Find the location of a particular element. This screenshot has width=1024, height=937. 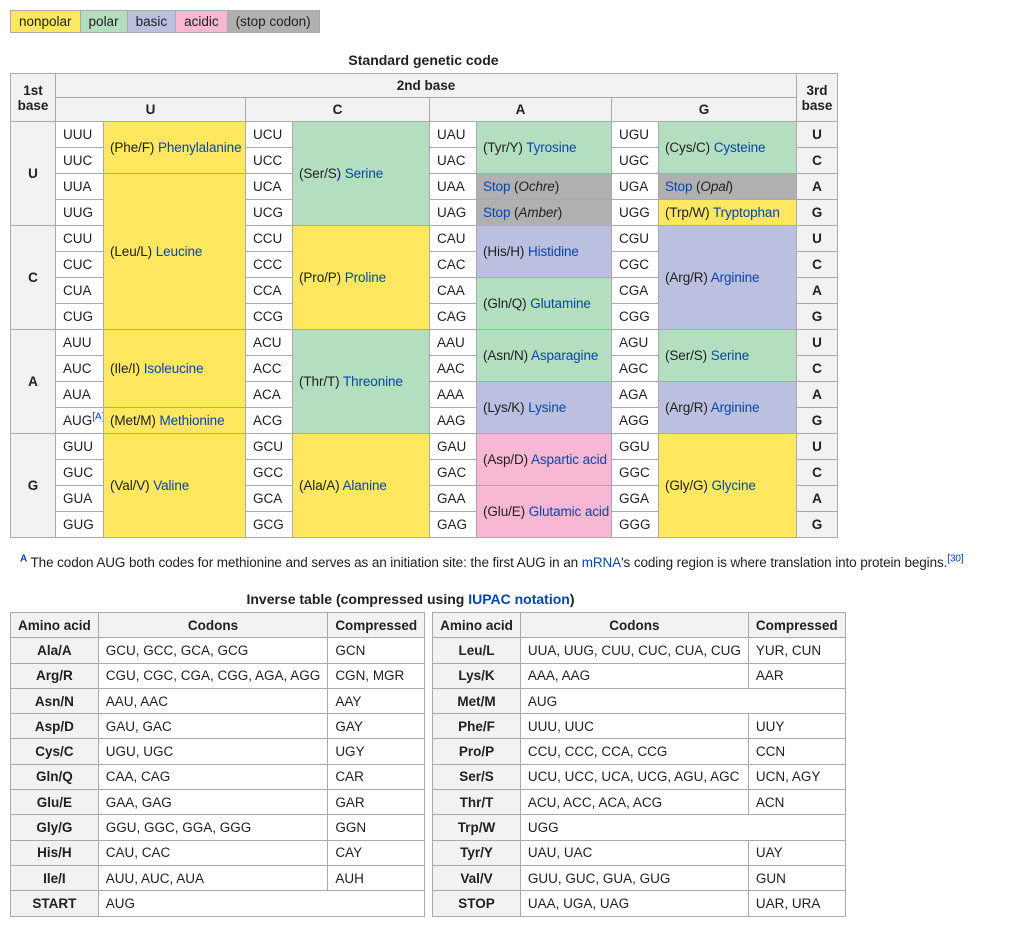

amino-cell-histidine: (His/H) Histidine is located at coordinates (544, 251).